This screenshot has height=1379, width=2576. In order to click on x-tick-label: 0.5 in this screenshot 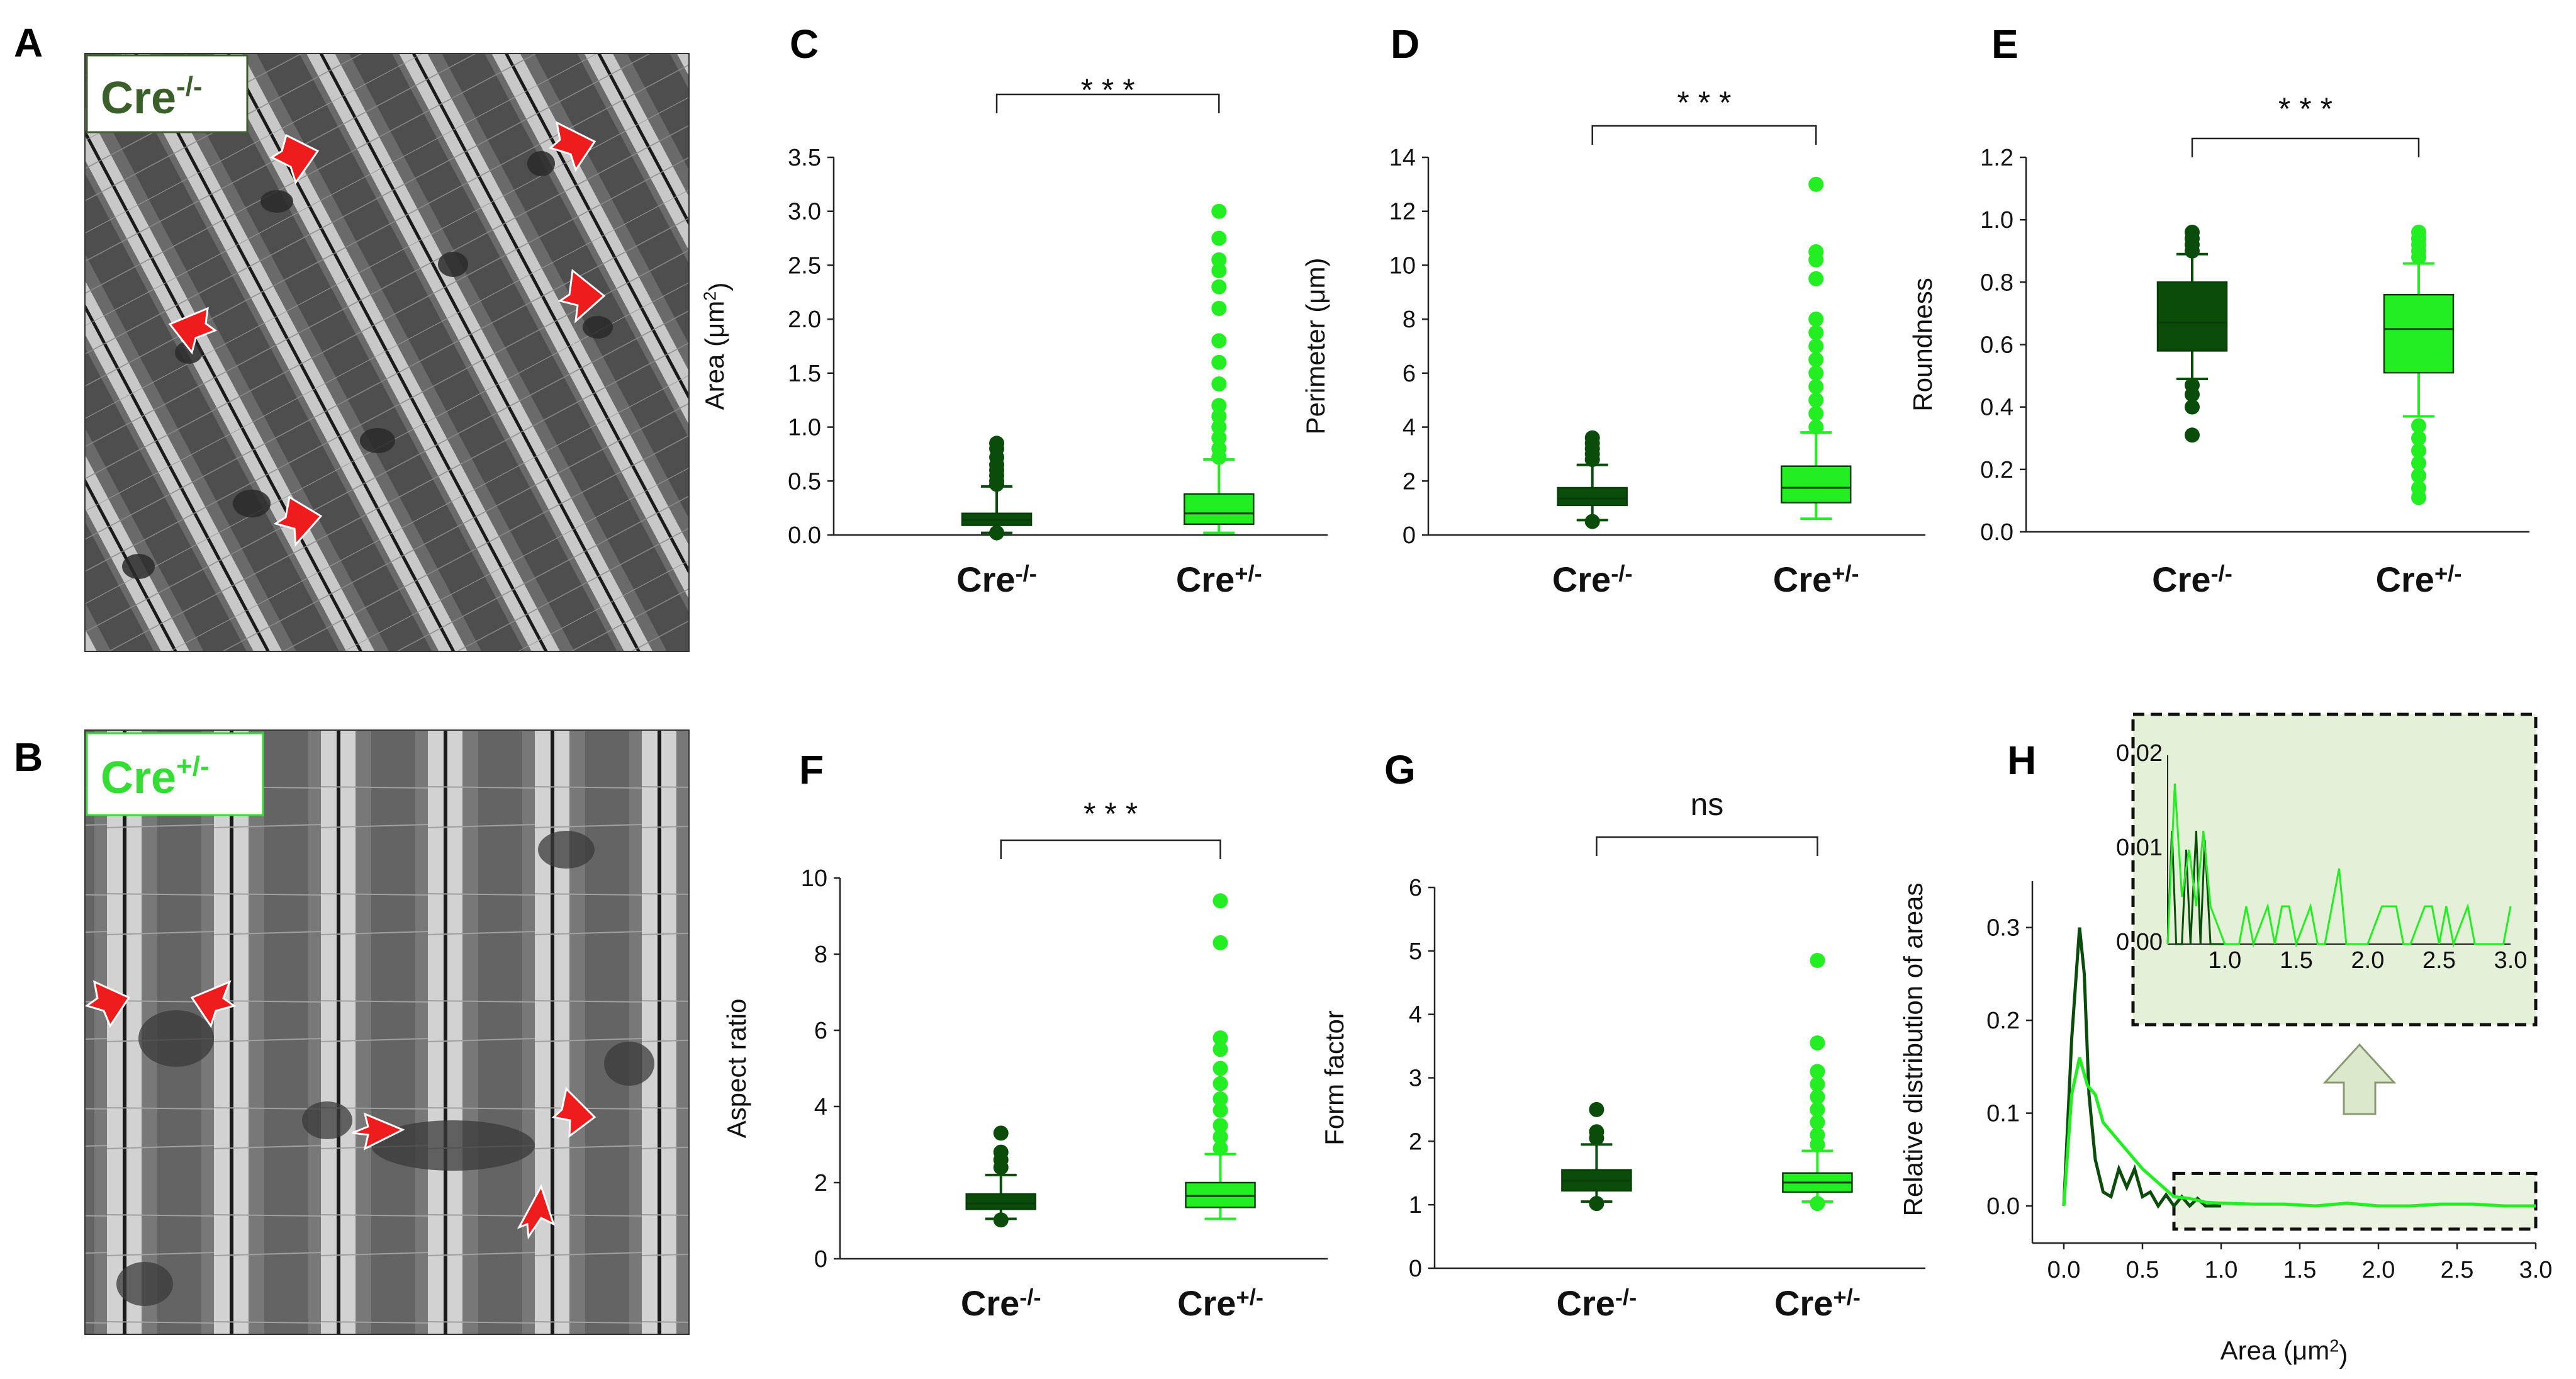, I will do `click(2142, 1270)`.